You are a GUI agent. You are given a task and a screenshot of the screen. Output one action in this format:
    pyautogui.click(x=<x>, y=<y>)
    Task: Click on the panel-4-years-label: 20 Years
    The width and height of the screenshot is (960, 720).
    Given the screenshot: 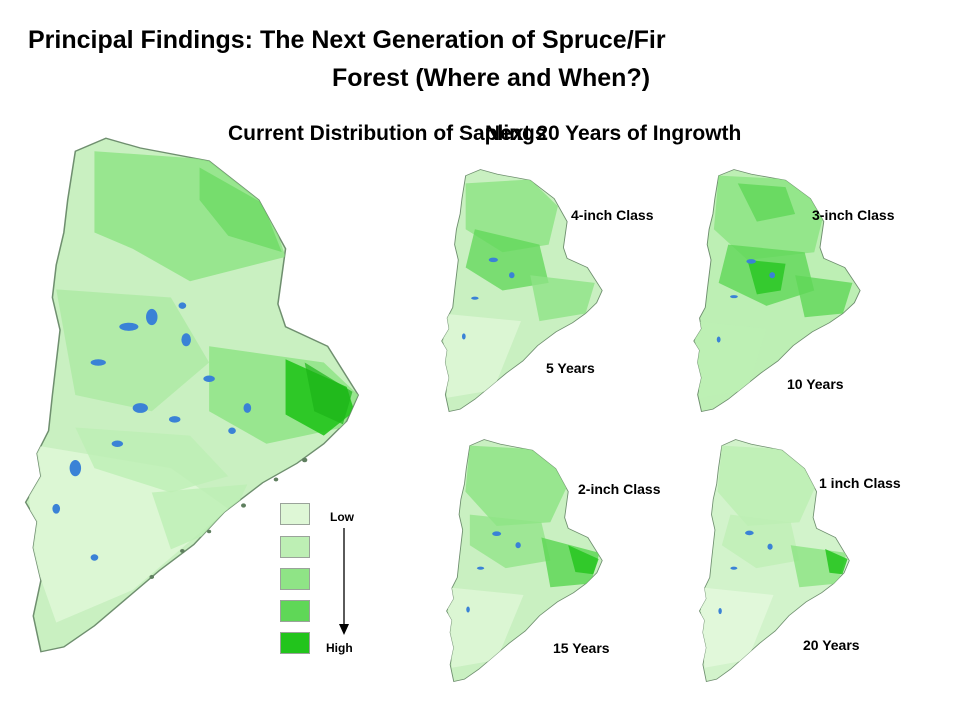 What is the action you would take?
    pyautogui.click(x=831, y=645)
    